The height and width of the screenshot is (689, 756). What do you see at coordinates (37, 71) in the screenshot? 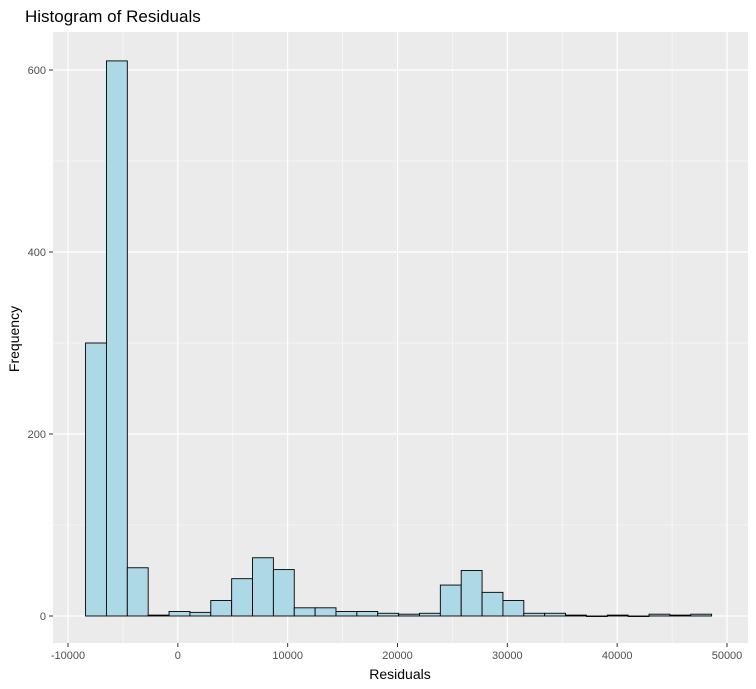
I see `y-tick-label: 600` at bounding box center [37, 71].